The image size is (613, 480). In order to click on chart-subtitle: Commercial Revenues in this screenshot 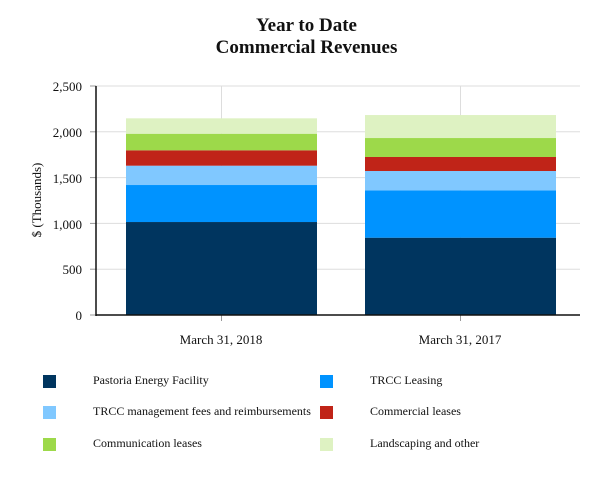, I will do `click(306, 47)`.